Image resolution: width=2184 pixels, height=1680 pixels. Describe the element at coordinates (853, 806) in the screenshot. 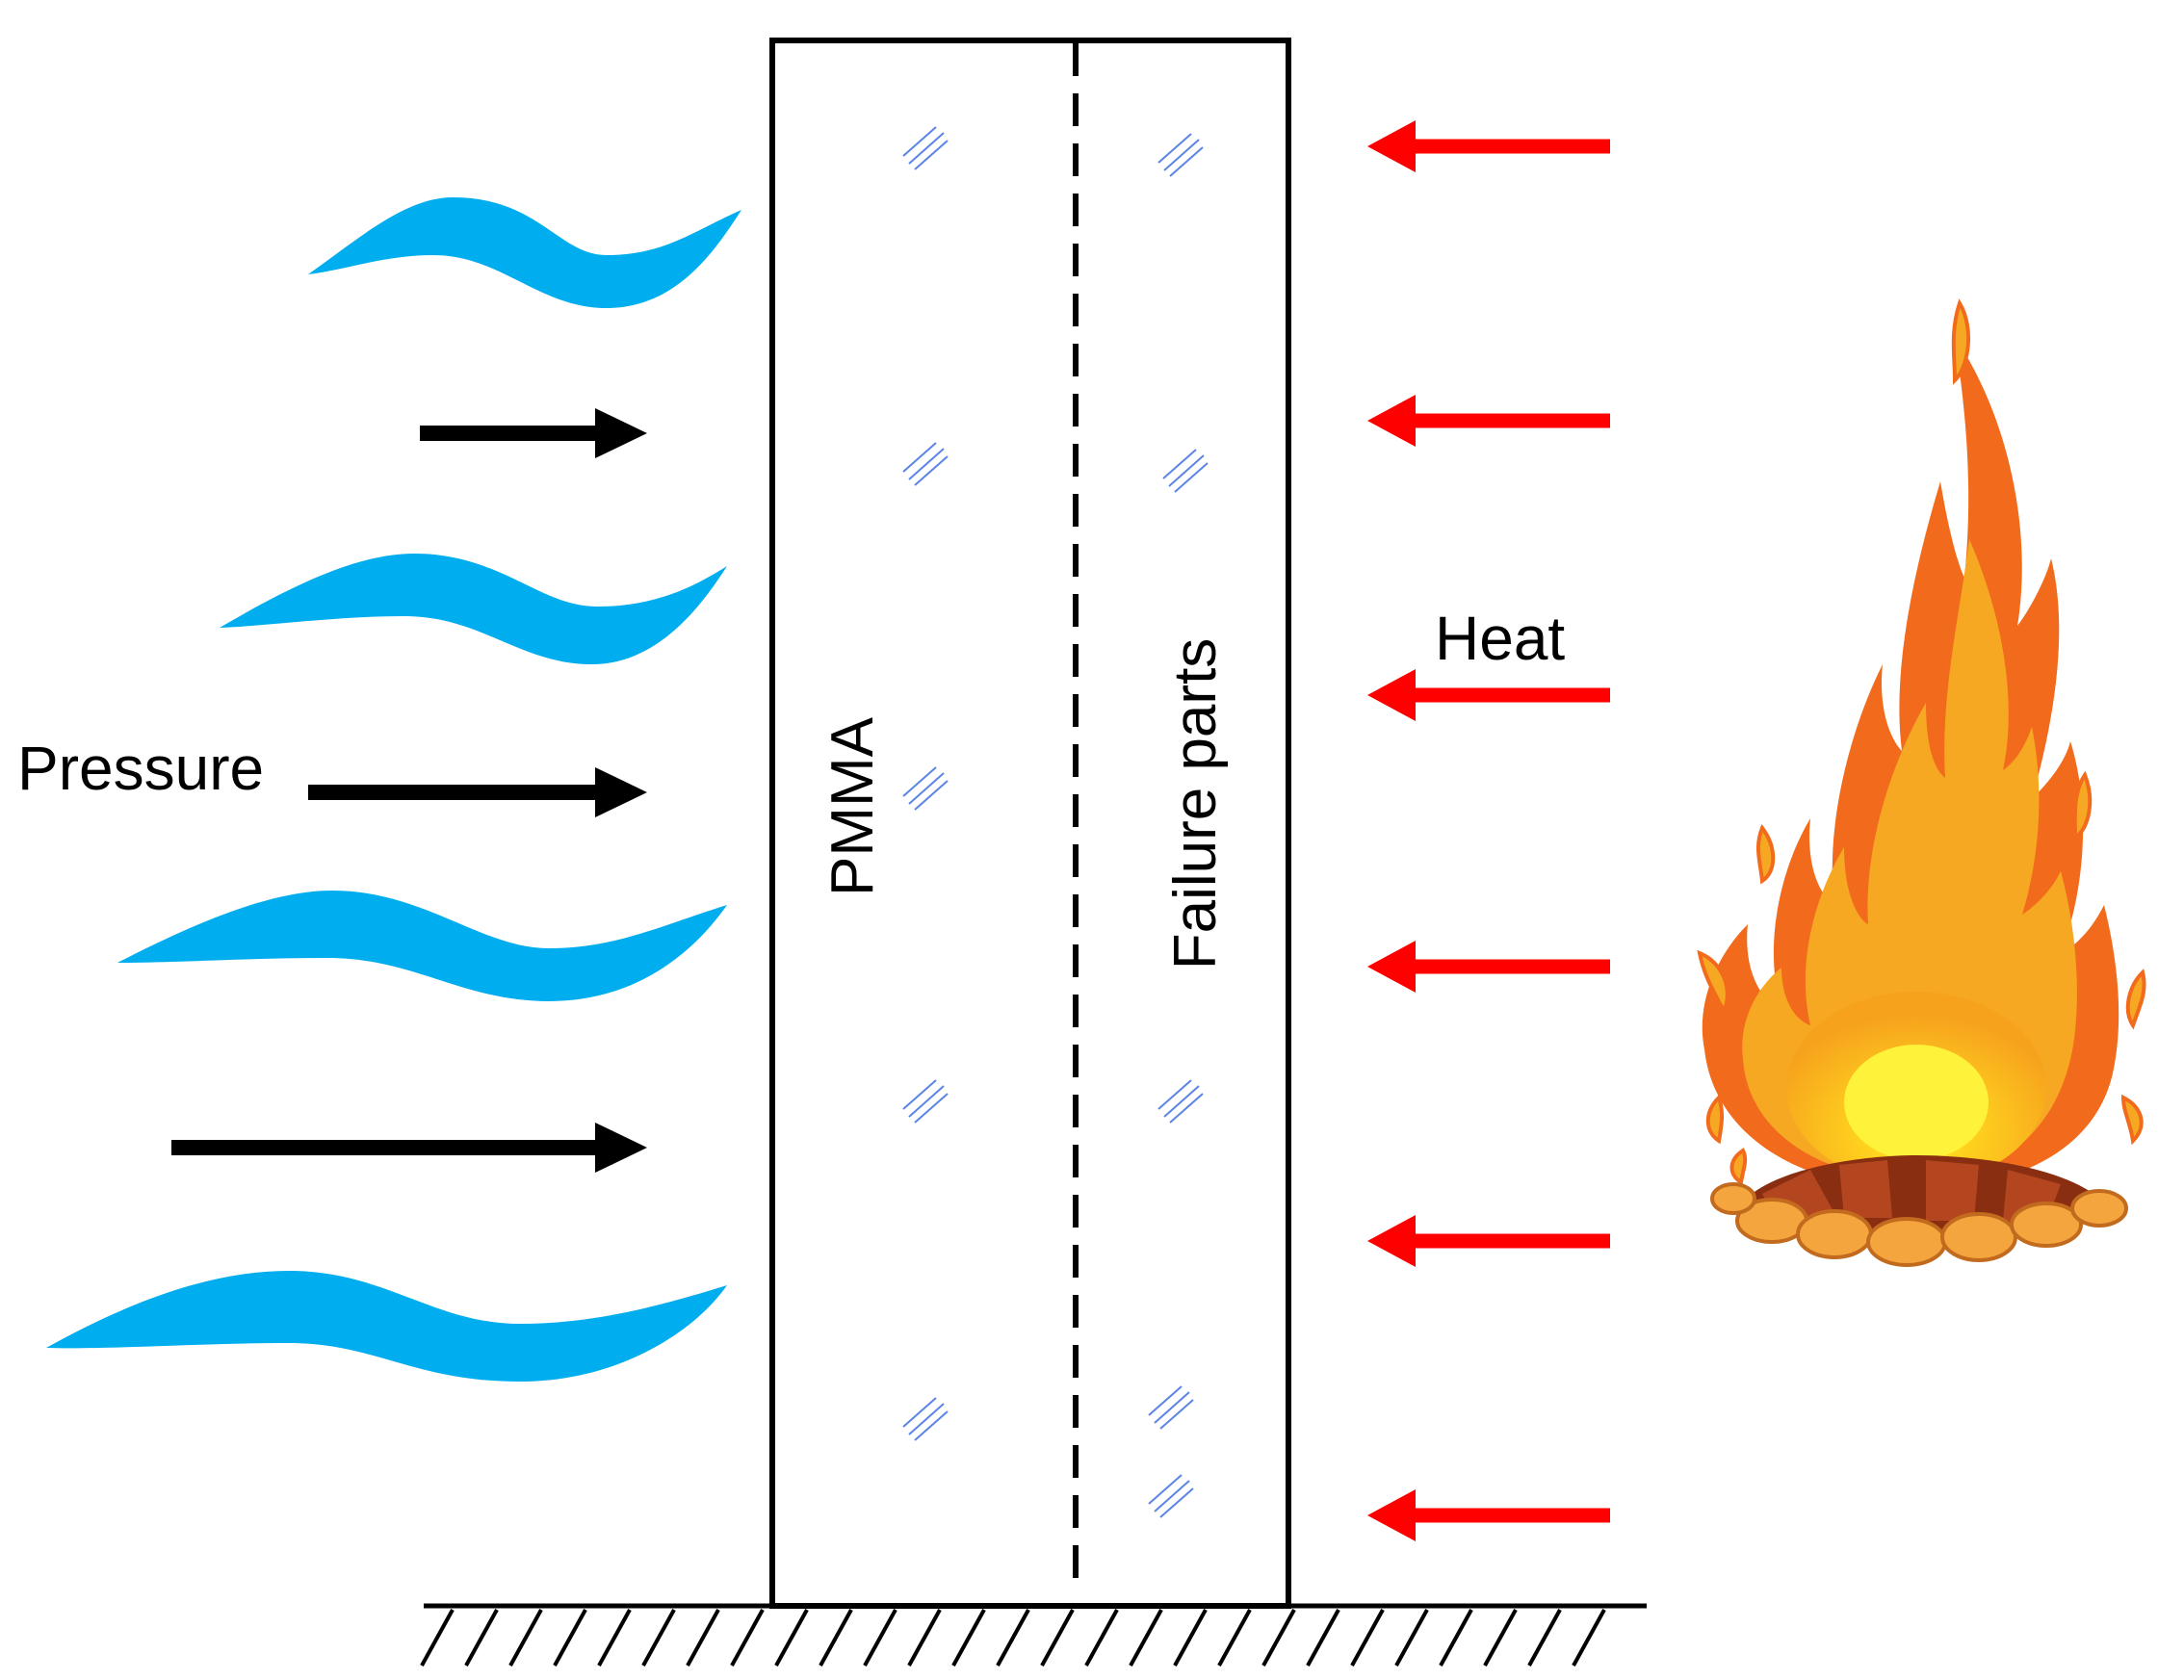

I see `pmma-label: PMMA` at that location.